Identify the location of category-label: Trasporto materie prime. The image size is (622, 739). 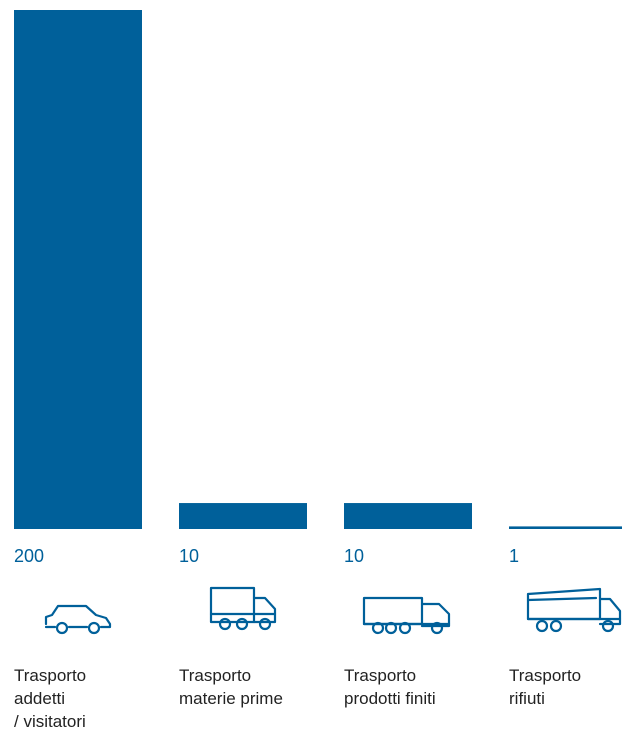
(231, 687).